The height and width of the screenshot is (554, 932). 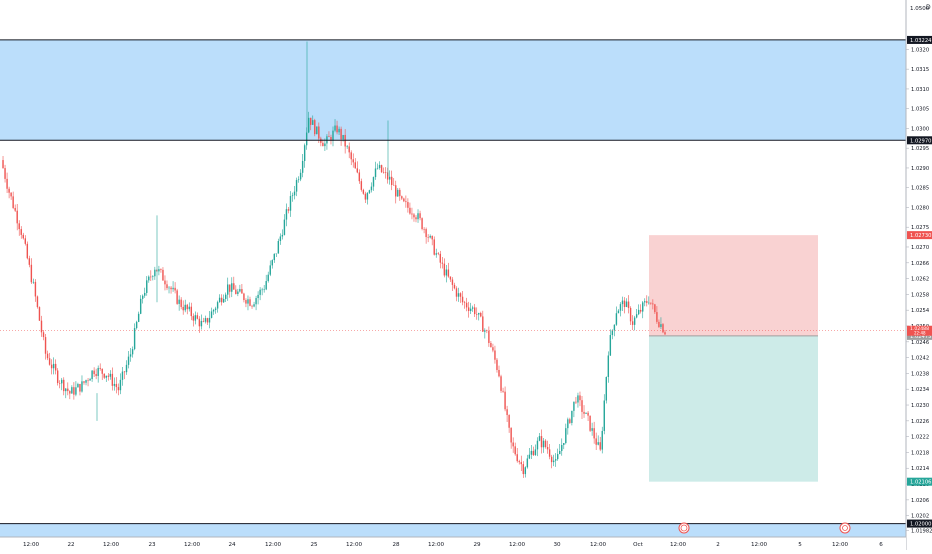 I want to click on price-tick-label: 1.0230, so click(x=920, y=406).